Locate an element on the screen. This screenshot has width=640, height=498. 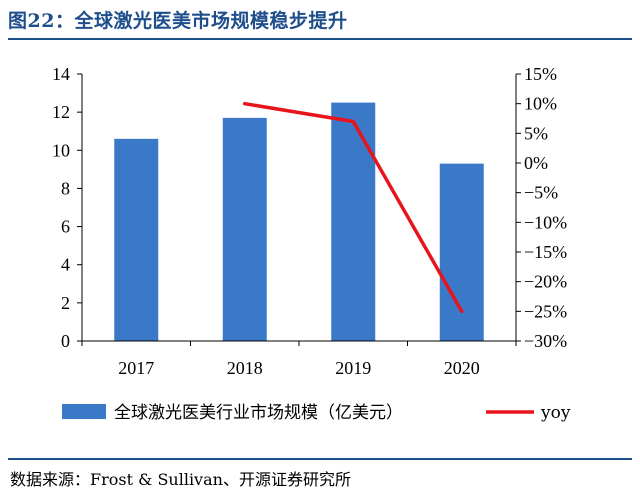
x-tick-label: 2017 is located at coordinates (136, 368).